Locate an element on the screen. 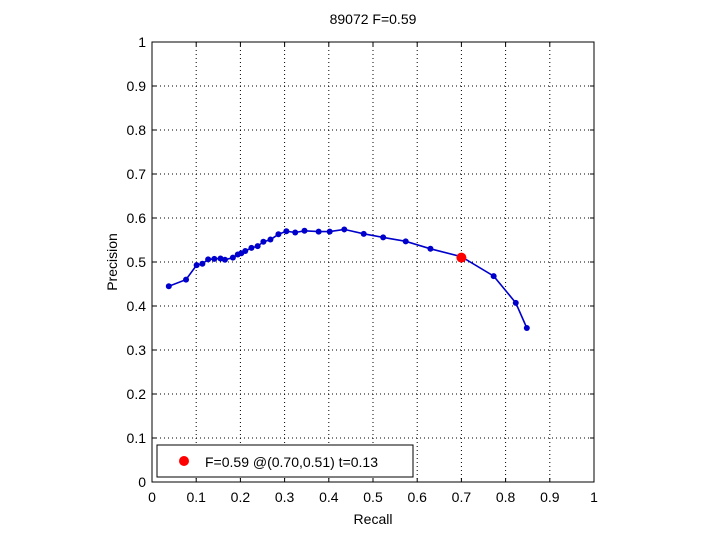 The height and width of the screenshot is (540, 720). y-tick-label: 0.8 is located at coordinates (137, 130).